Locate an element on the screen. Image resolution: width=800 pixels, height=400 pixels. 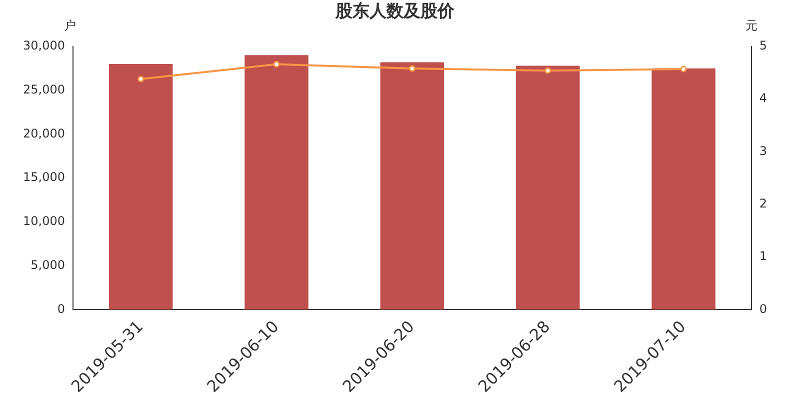
y2-tick-label: 4 is located at coordinates (763, 98).